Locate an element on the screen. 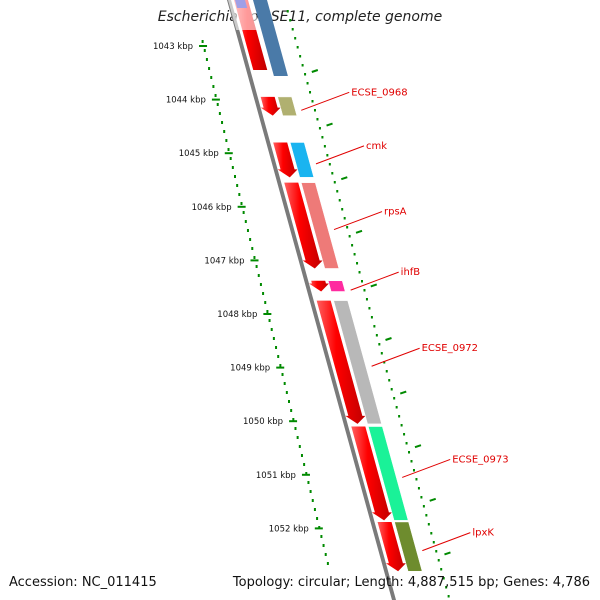 This screenshot has height=600, width=600. ruler-label: 1051 kbp is located at coordinates (276, 476).